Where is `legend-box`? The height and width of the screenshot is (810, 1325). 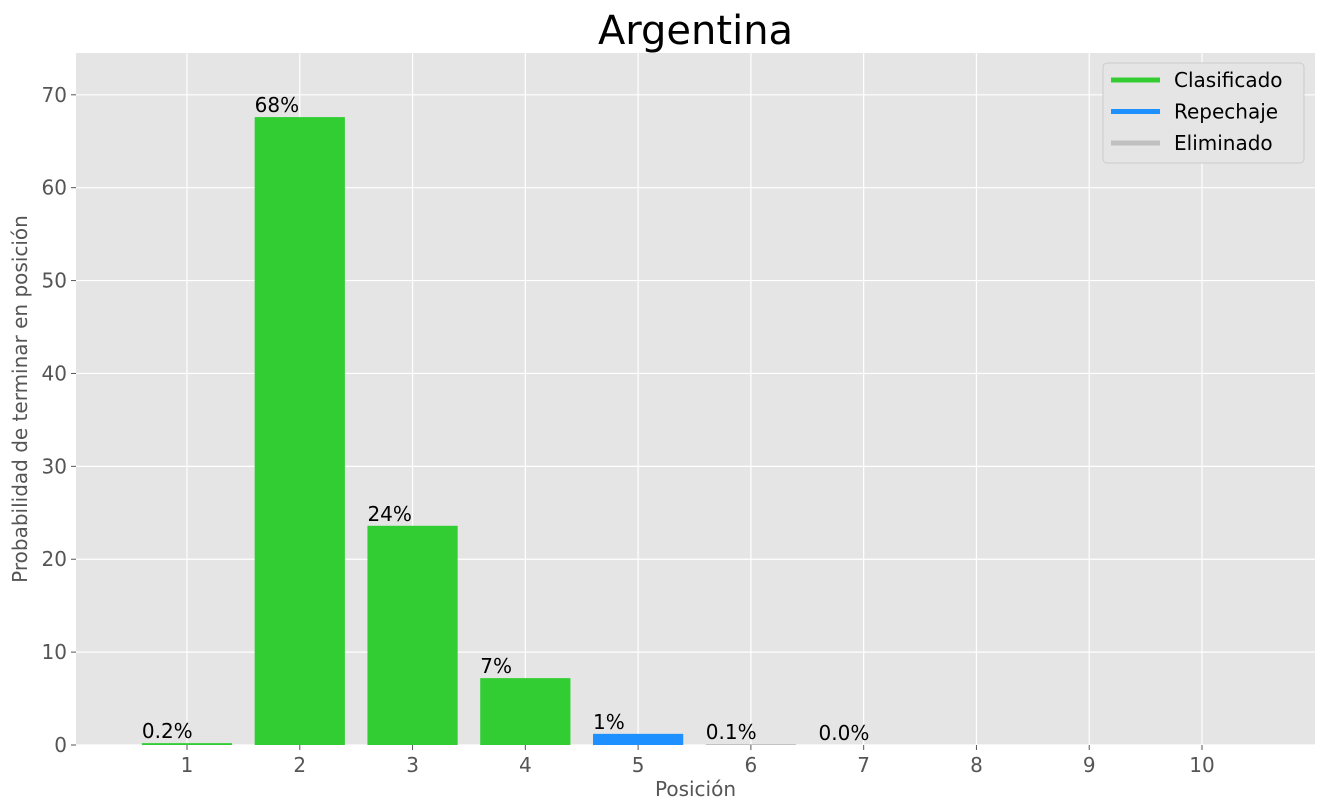
legend-box is located at coordinates (1203, 113).